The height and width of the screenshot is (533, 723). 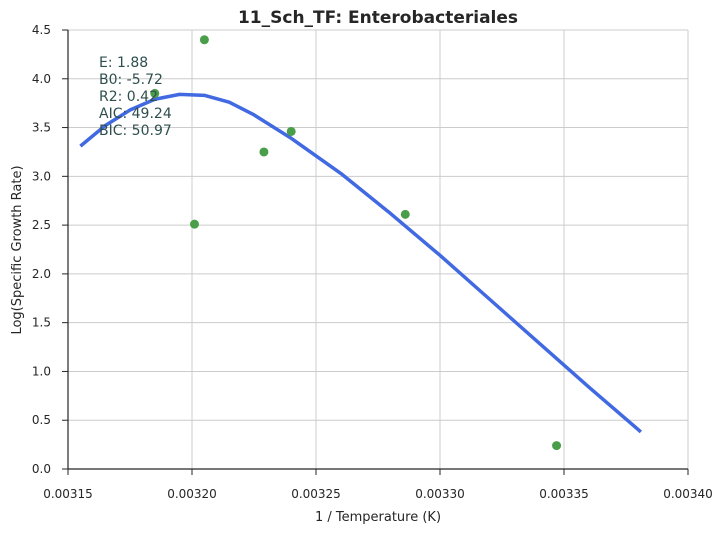 What do you see at coordinates (41, 30) in the screenshot?
I see `y-tick-label: 4.5` at bounding box center [41, 30].